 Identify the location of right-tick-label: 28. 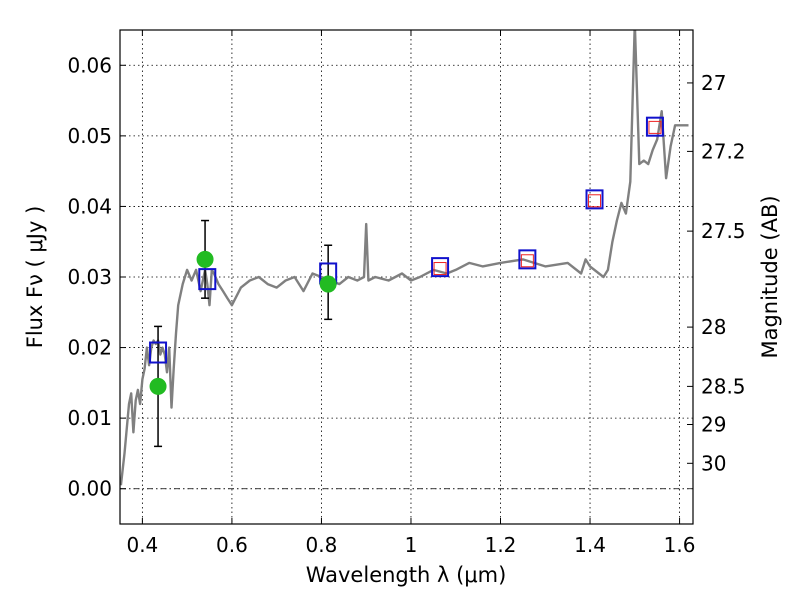
(713, 327).